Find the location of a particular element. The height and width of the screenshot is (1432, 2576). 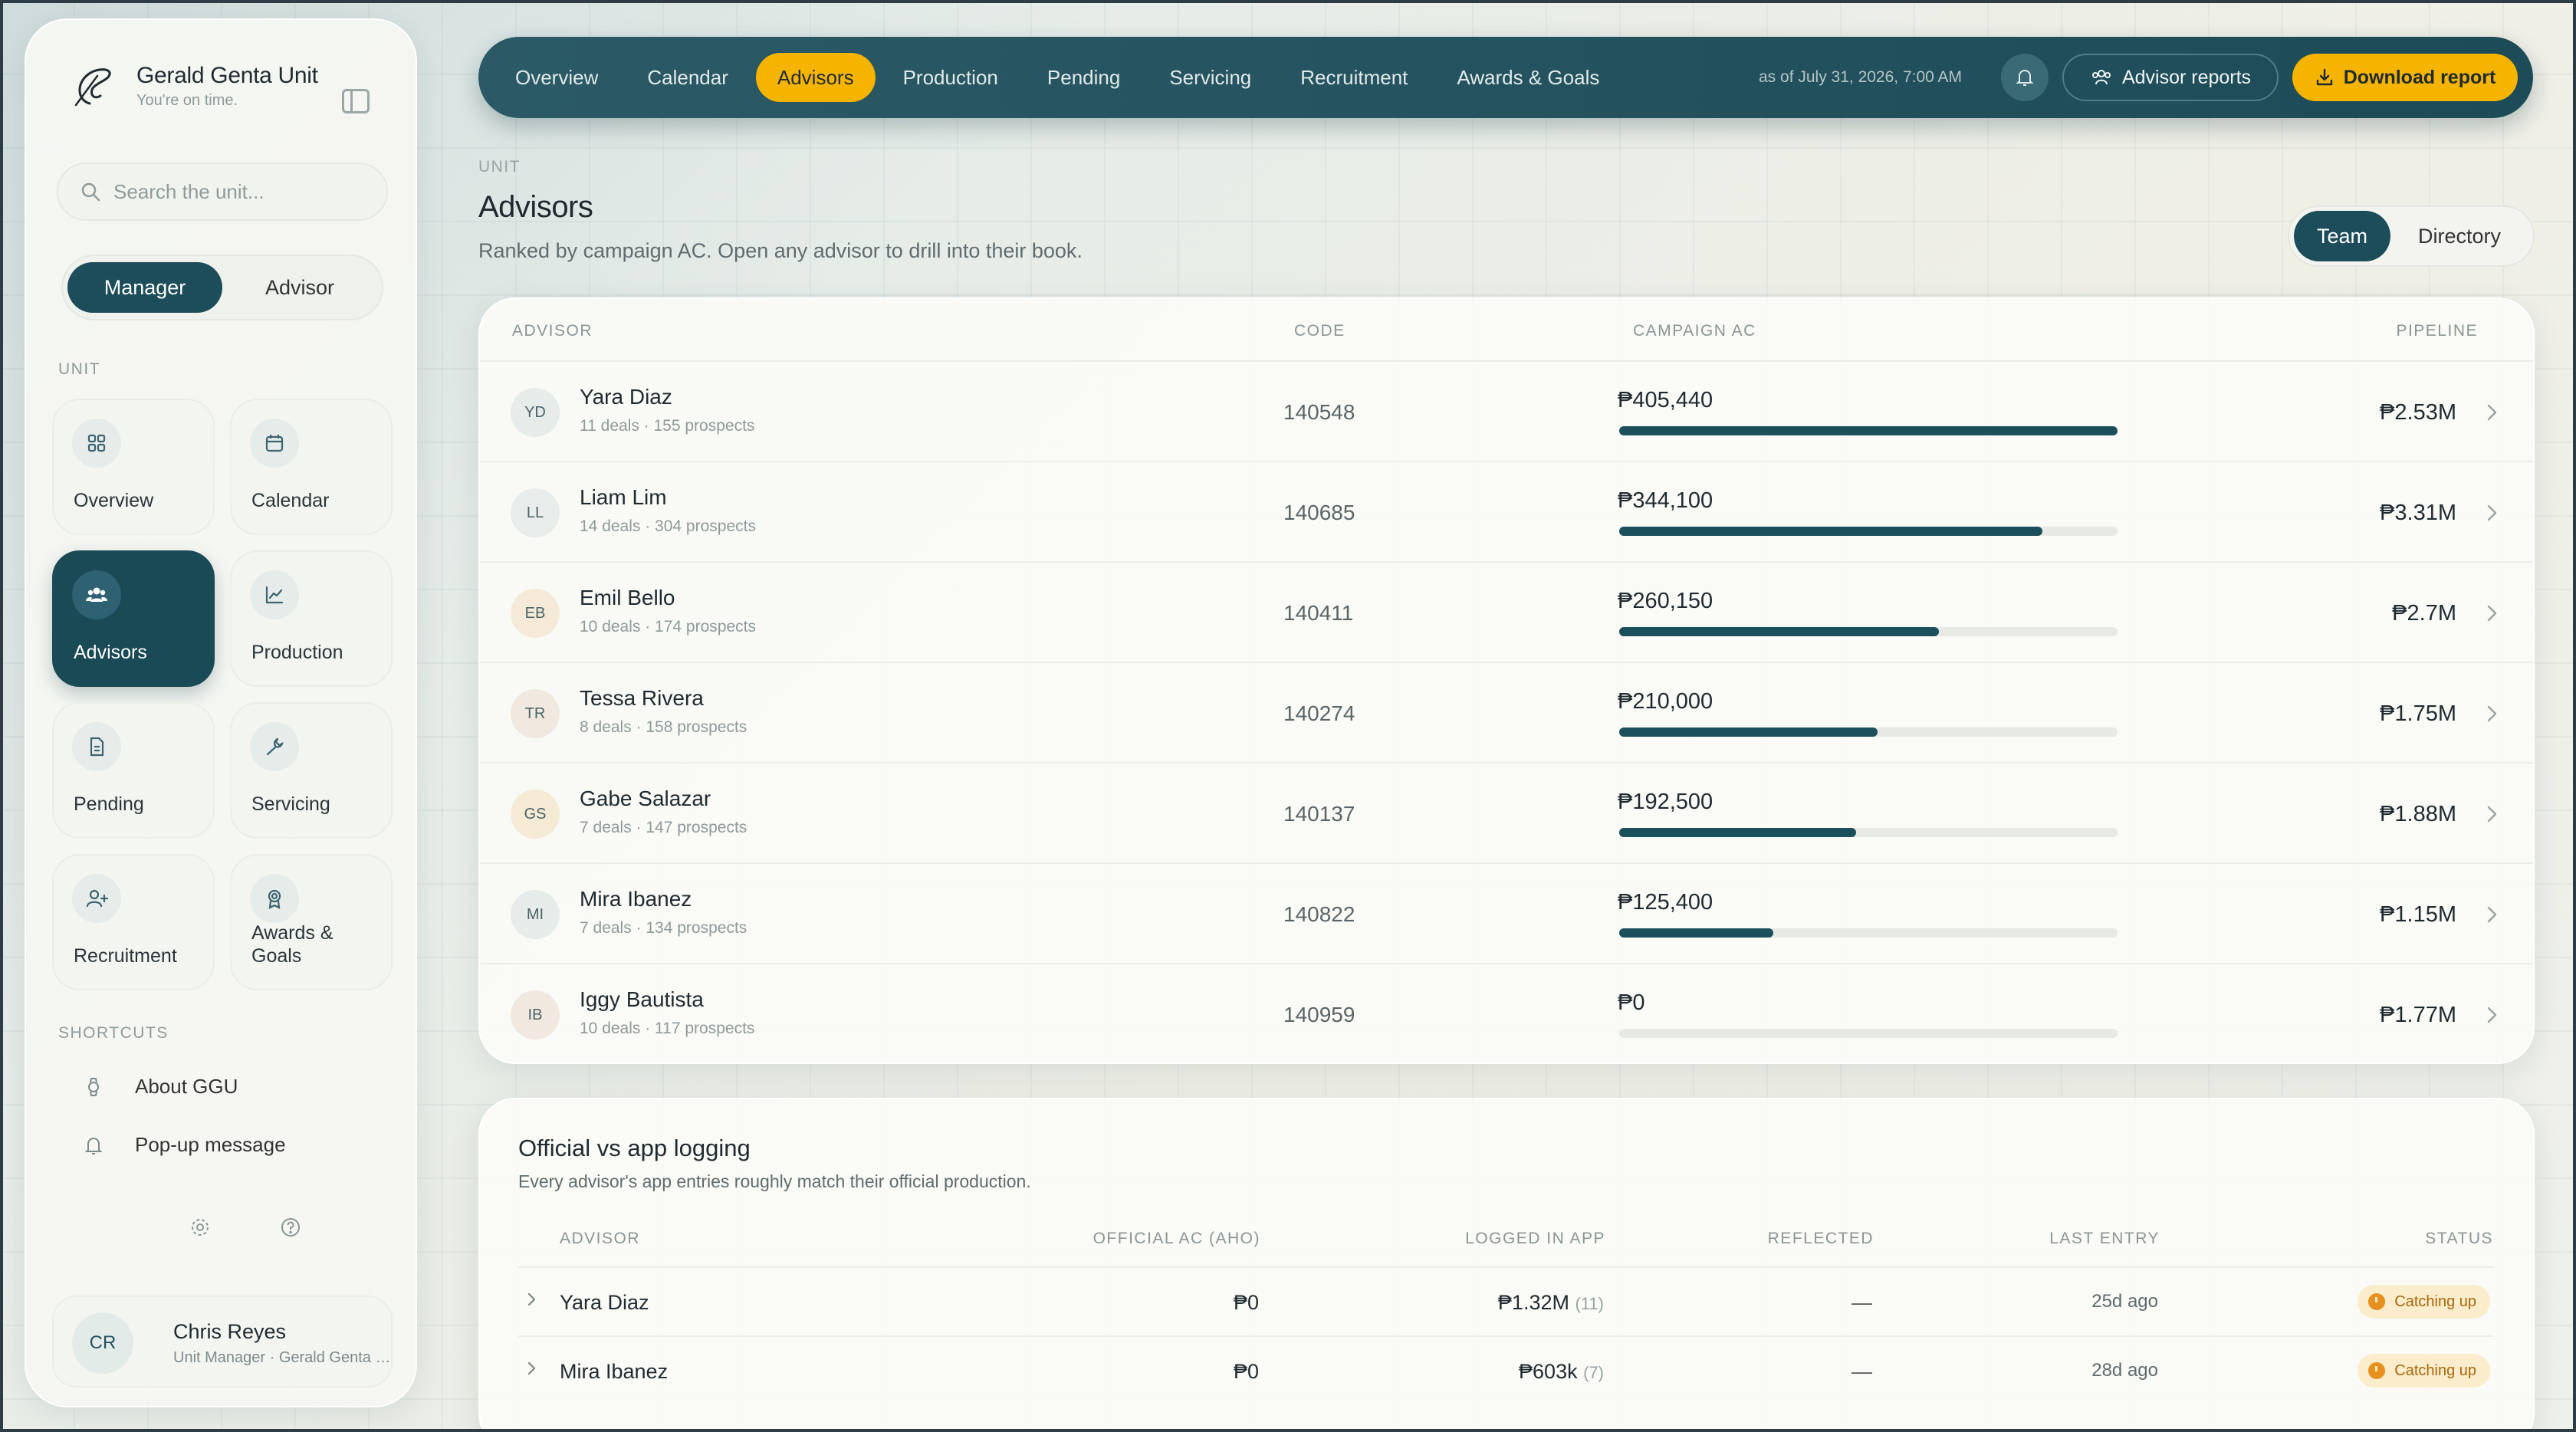

view-team-button: Team is located at coordinates (2342, 236).